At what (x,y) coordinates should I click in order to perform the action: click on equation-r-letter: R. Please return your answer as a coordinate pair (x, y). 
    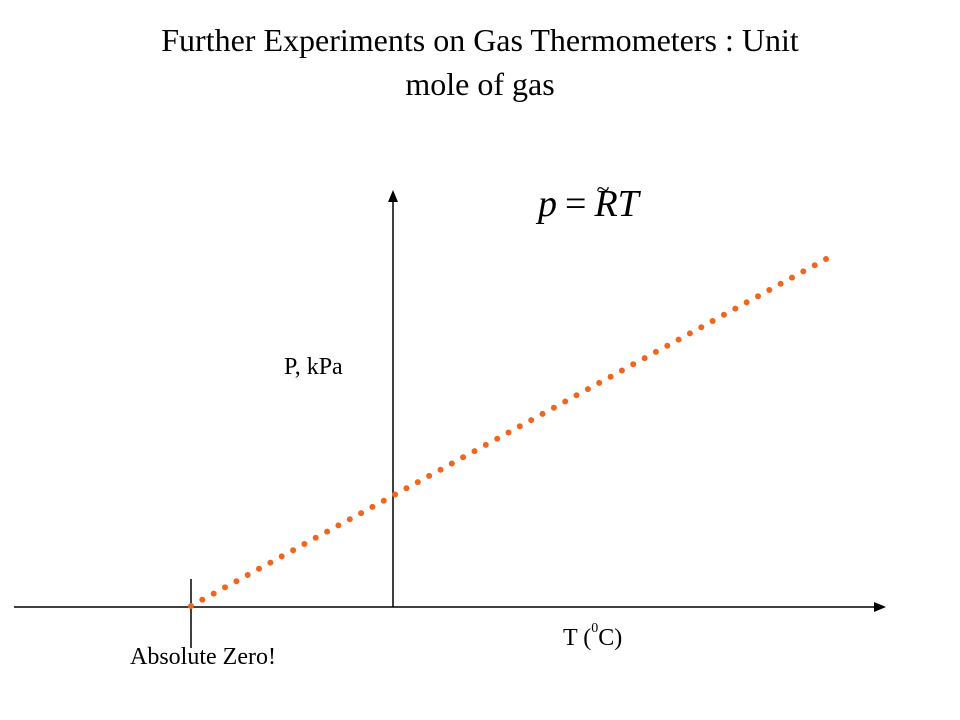
    Looking at the image, I should click on (606, 204).